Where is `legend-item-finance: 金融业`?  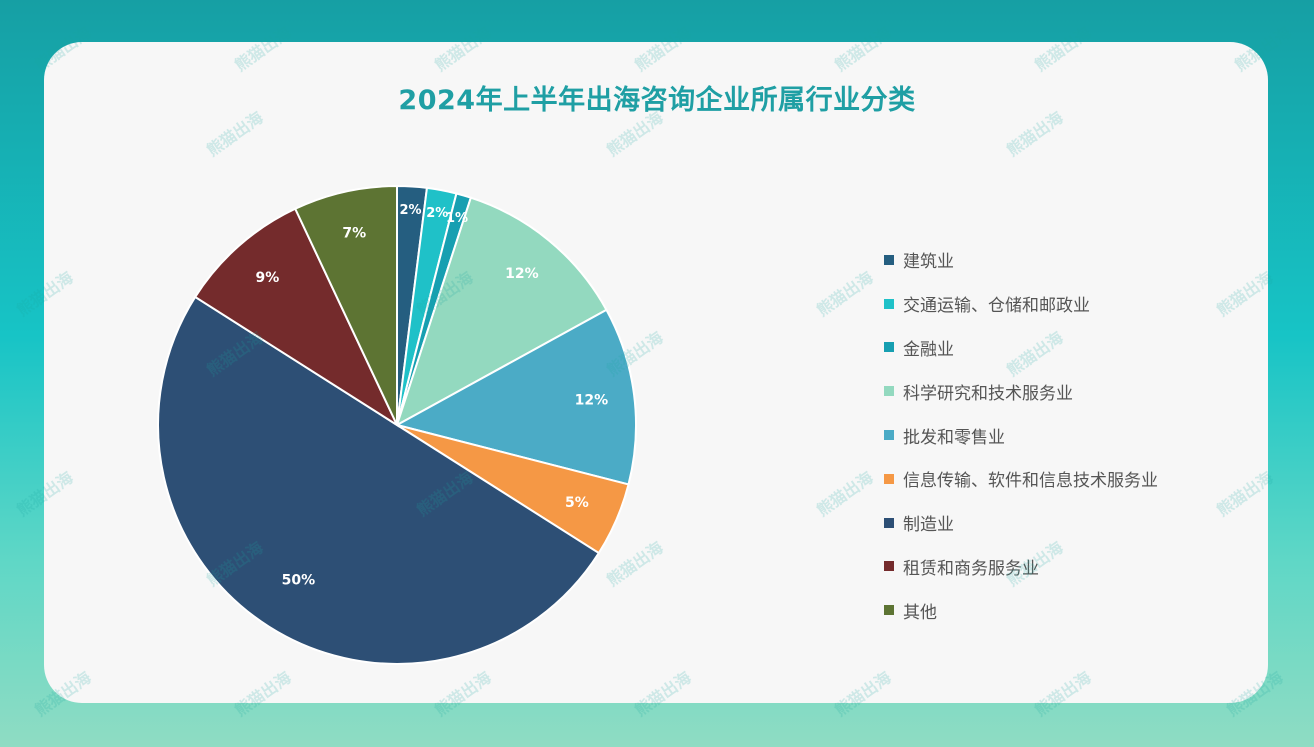
legend-item-finance: 金融业 is located at coordinates (1064, 348).